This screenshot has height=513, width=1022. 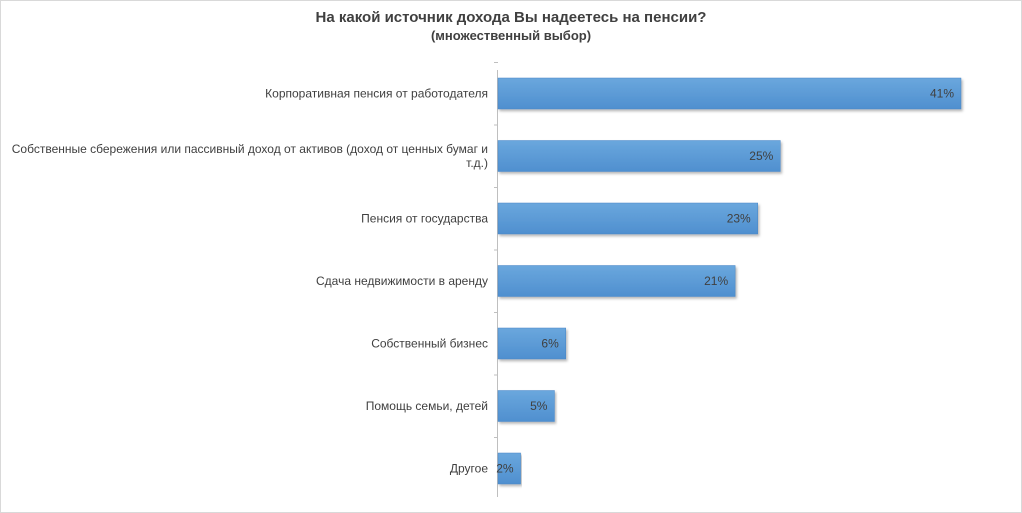 I want to click on category-label: Сдача недвижимости в аренду, so click(x=402, y=281).